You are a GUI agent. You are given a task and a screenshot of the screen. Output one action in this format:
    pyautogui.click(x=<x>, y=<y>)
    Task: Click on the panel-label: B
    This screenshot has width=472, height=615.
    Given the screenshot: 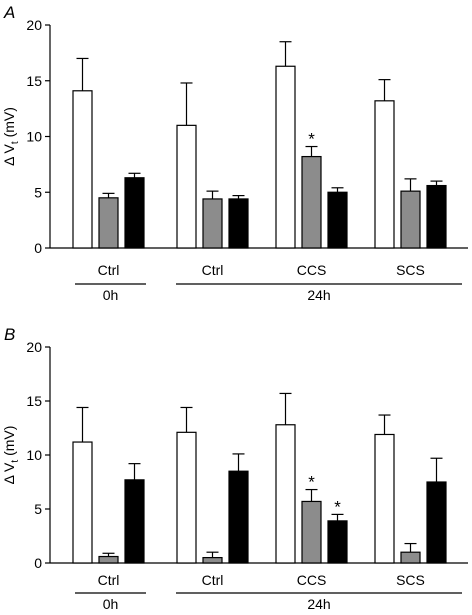 What is the action you would take?
    pyautogui.click(x=9, y=334)
    